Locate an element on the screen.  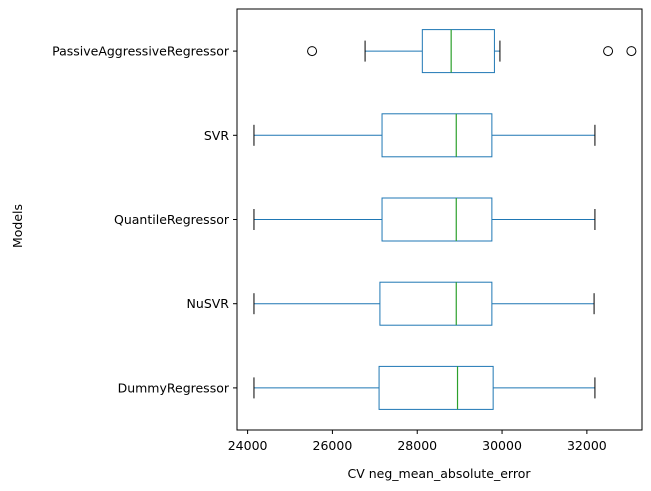
y-tick-label: PassiveAggressiveRegressor is located at coordinates (141, 51).